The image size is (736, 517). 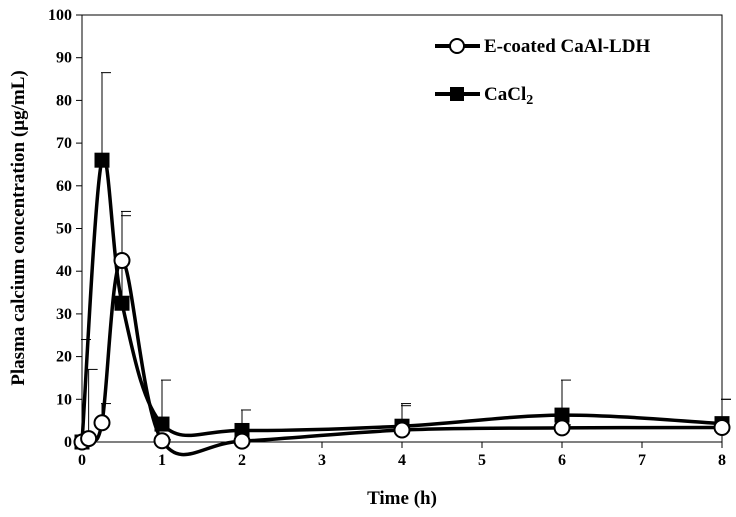 What do you see at coordinates (242, 460) in the screenshot?
I see `x-tick-label: 2` at bounding box center [242, 460].